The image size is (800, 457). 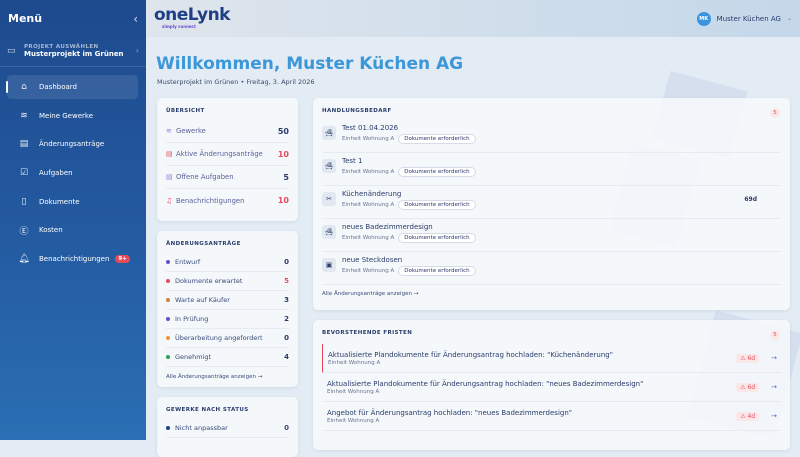 I want to click on notification-badge: 9+, so click(x=122, y=259).